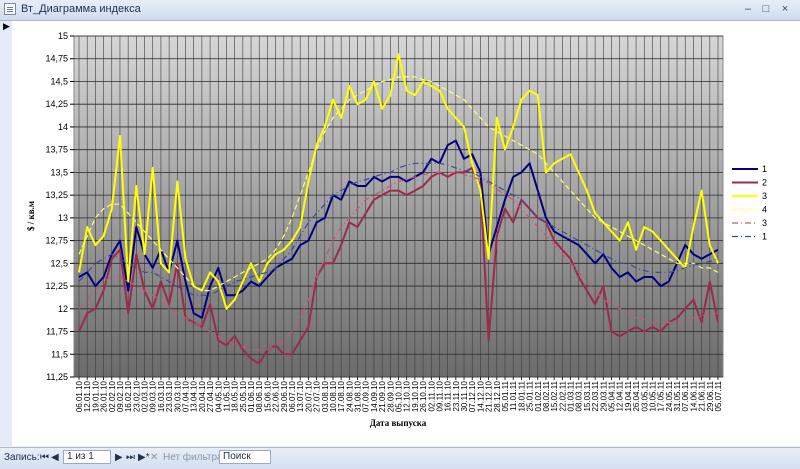 This screenshot has width=800, height=469. I want to click on x-tick-label: 06.01.10, so click(79, 396).